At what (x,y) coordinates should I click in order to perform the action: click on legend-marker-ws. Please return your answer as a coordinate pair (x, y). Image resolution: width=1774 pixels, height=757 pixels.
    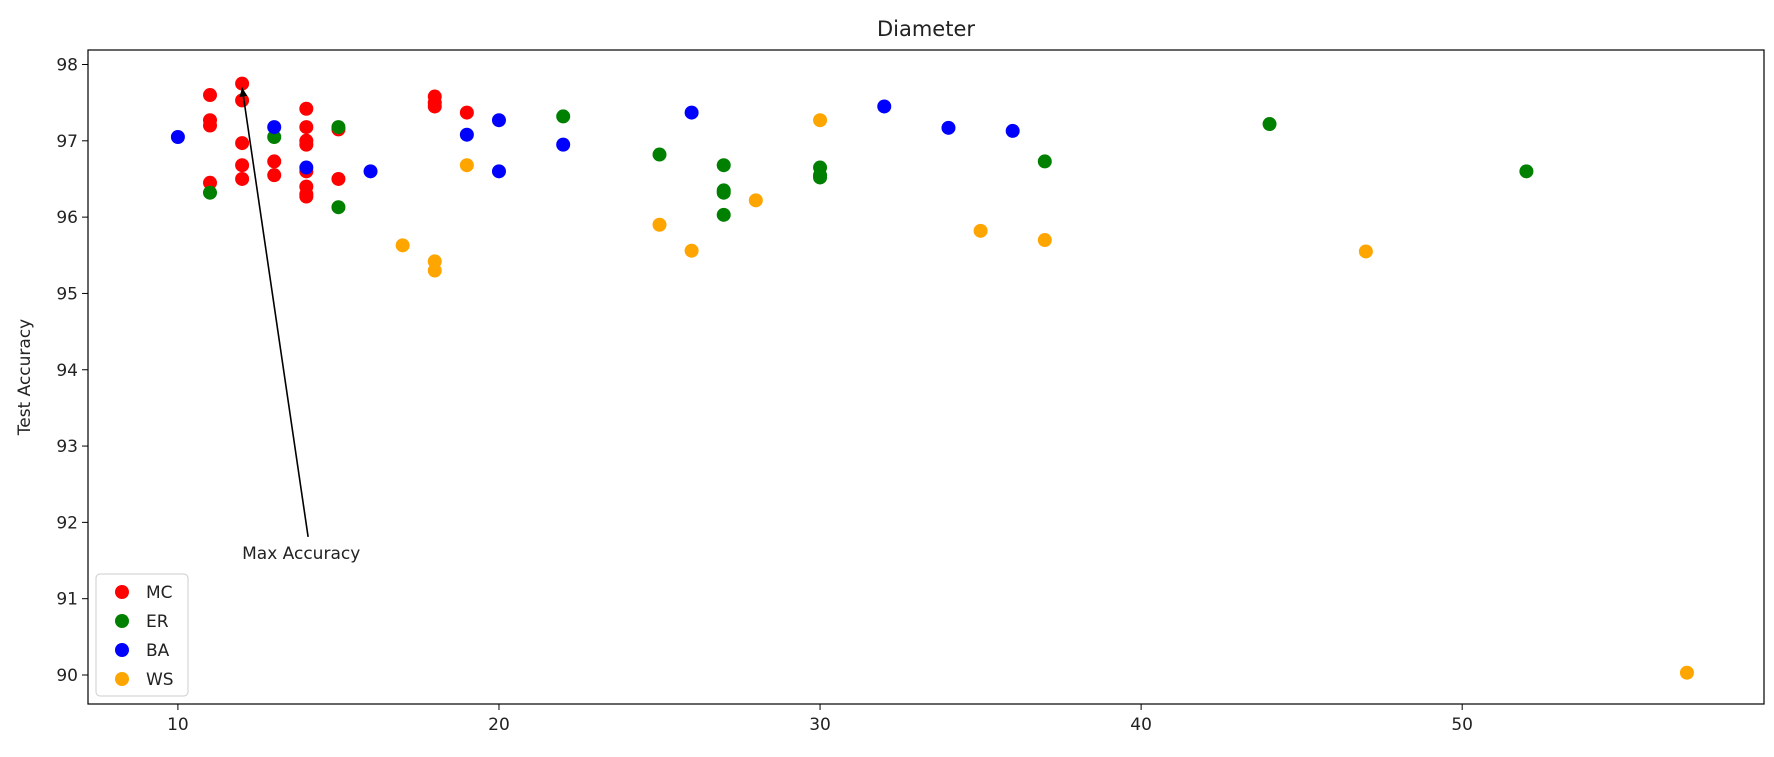
    Looking at the image, I should click on (122, 679).